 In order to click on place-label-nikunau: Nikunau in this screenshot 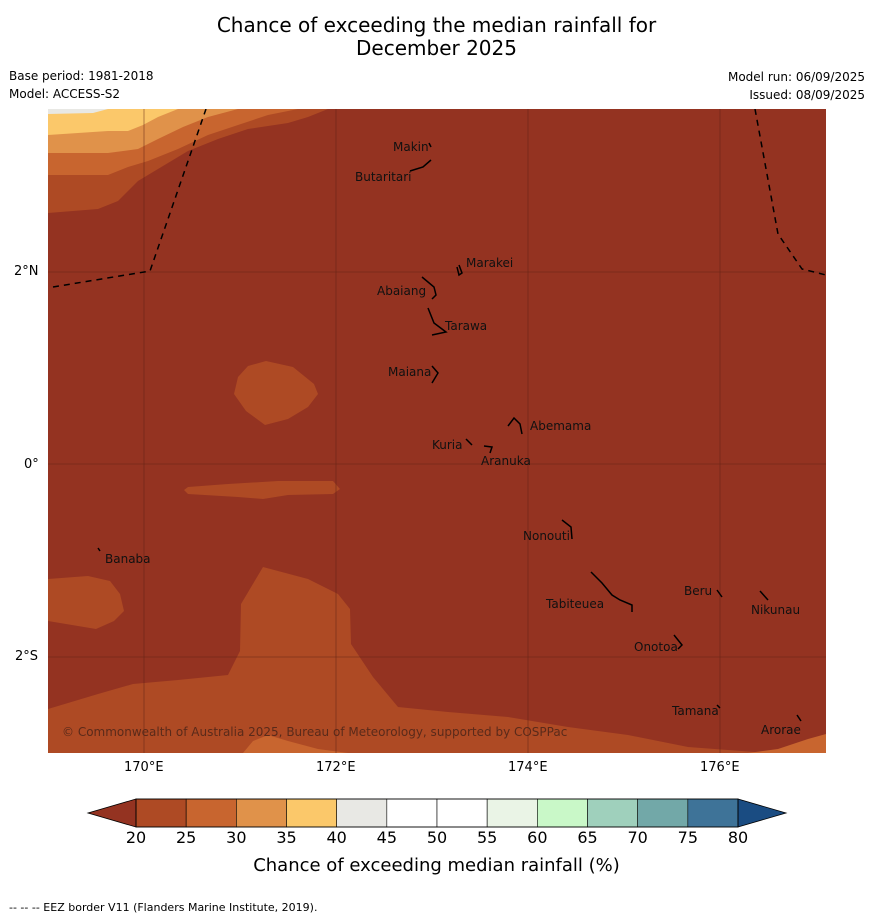, I will do `click(776, 610)`.